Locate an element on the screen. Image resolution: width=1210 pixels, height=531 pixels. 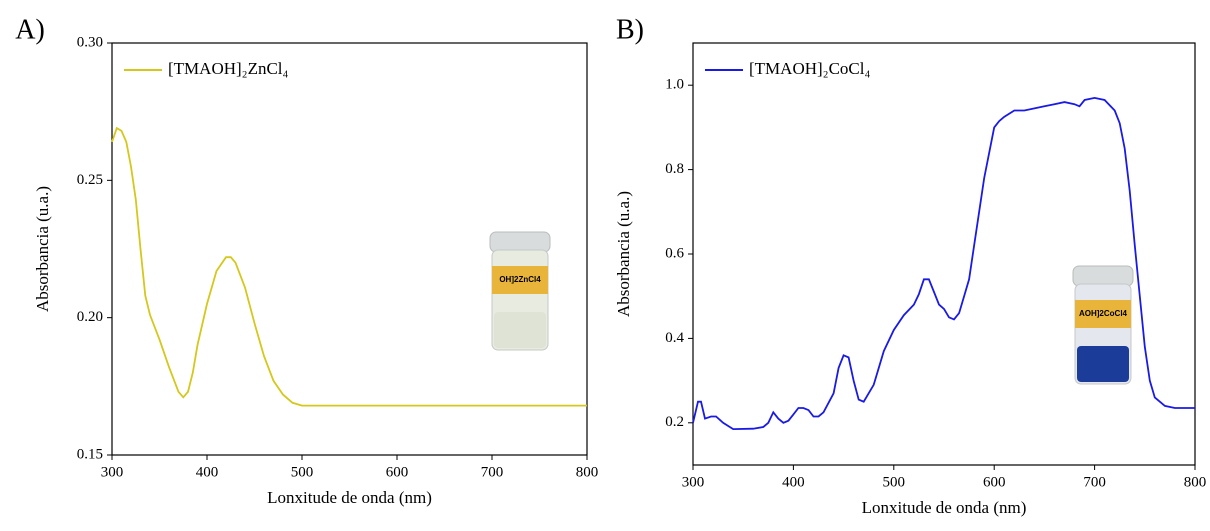
y-tick-label: 0.8 is located at coordinates (674, 169).